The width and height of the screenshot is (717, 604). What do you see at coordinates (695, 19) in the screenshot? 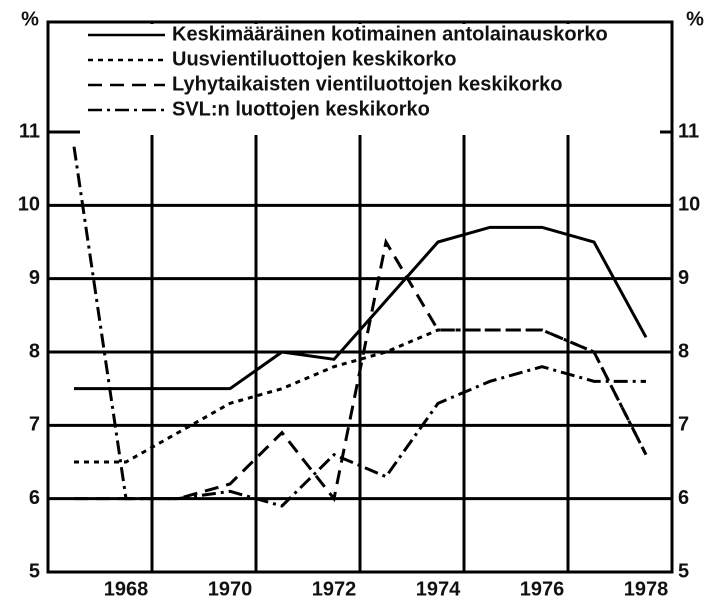
I see `y2-axis-label: %` at bounding box center [695, 19].